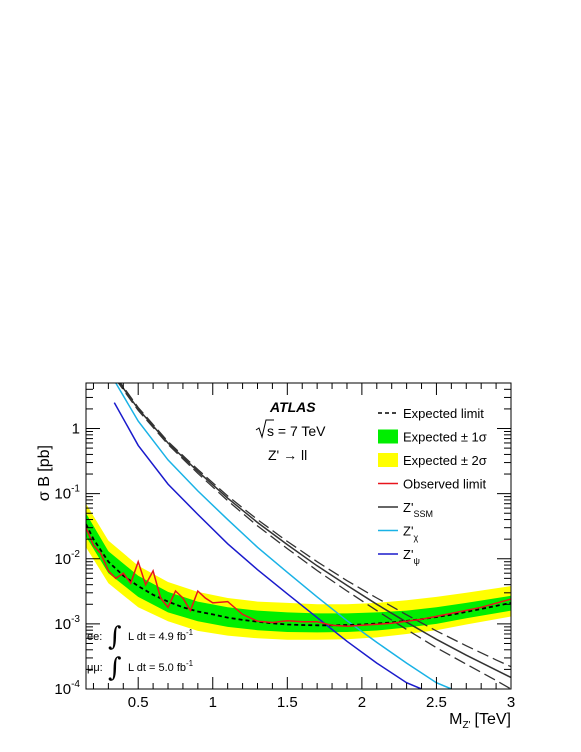 The width and height of the screenshot is (581, 752). What do you see at coordinates (298, 577) in the screenshot?
I see `observed-limit-curve` at bounding box center [298, 577].